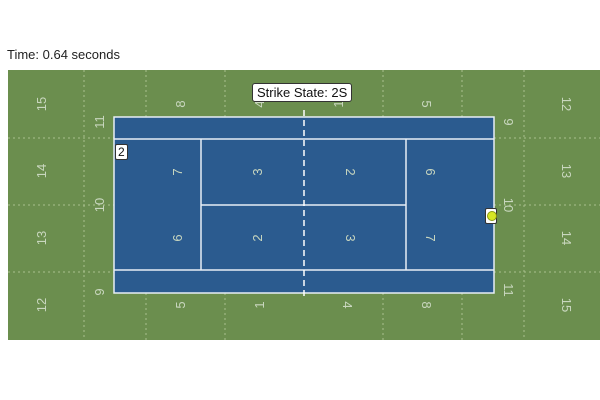 This screenshot has width=600, height=400. Describe the element at coordinates (302, 92) in the screenshot. I see `strike-state-label: Strike State: 2S` at that location.